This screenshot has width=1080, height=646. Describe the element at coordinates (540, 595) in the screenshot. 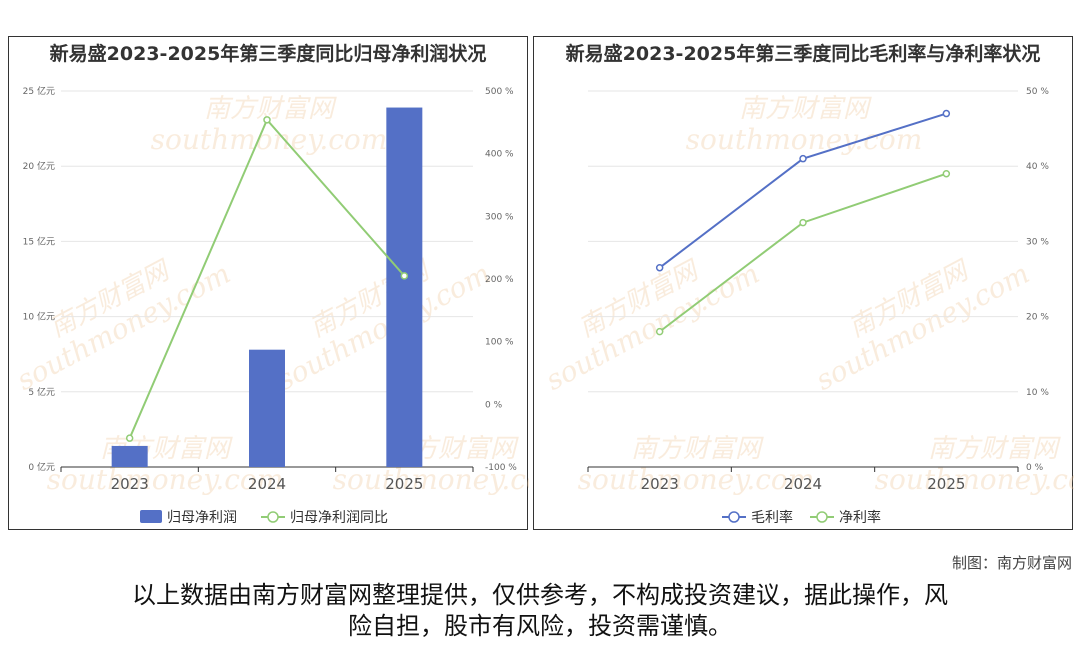

I see `disclaimer-line-1: 以上数据由南方财富网整理提供，仅供参考，不构成投资建议，据此操作，风` at that location.